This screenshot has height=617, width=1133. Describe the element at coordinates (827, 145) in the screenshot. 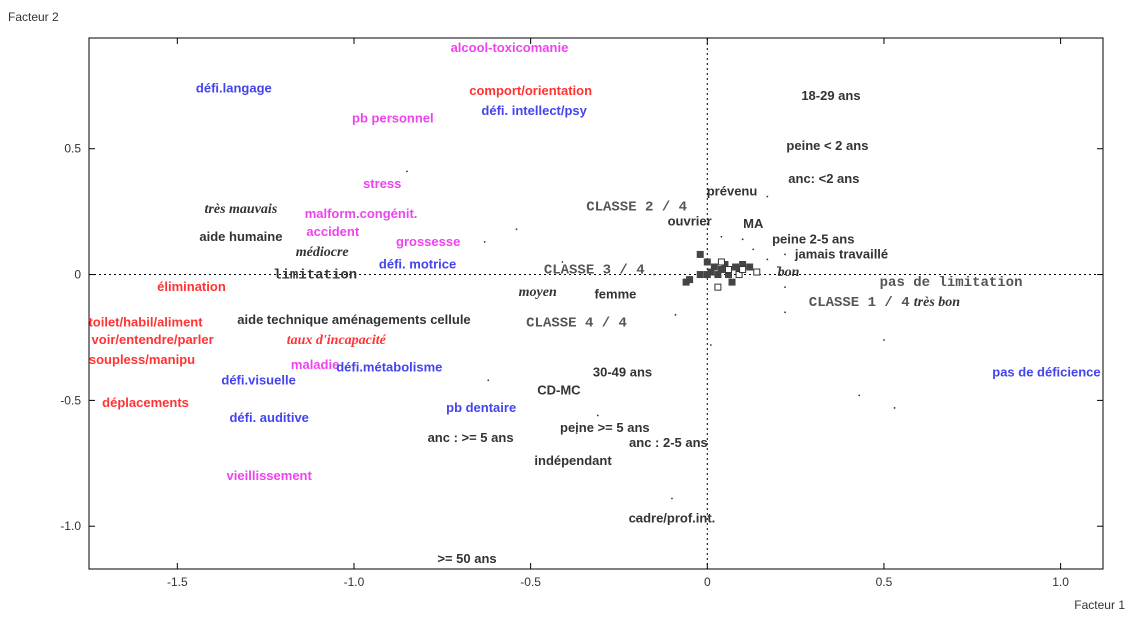

I see `category-label: peine < 2 ans` at that location.